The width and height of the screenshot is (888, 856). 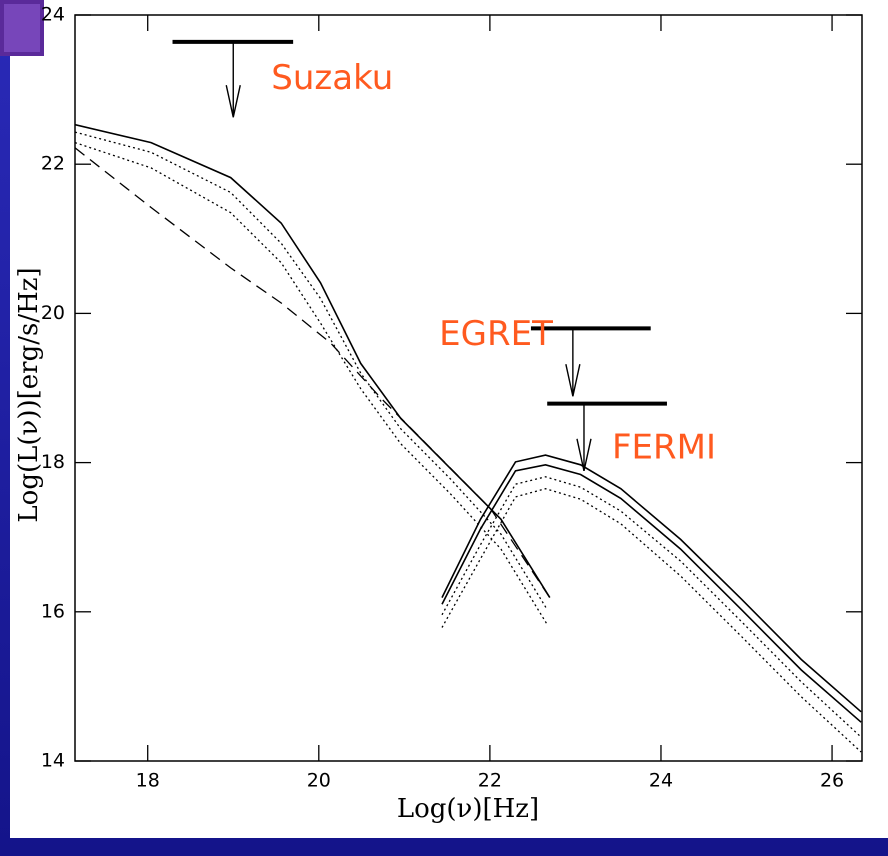 What do you see at coordinates (661, 781) in the screenshot?
I see `x-tick-label: 24` at bounding box center [661, 781].